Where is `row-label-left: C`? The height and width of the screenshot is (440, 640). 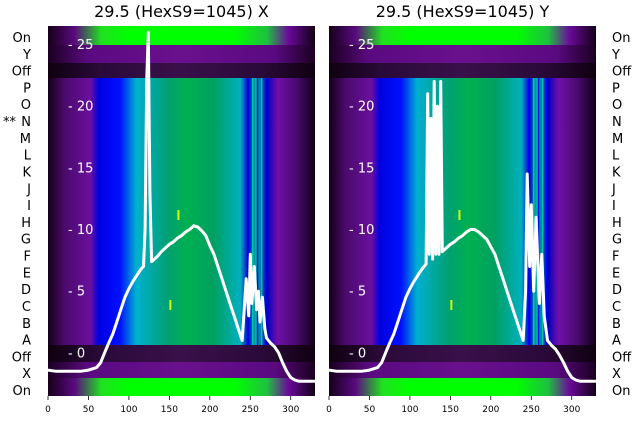 row-label-left: C is located at coordinates (26, 307).